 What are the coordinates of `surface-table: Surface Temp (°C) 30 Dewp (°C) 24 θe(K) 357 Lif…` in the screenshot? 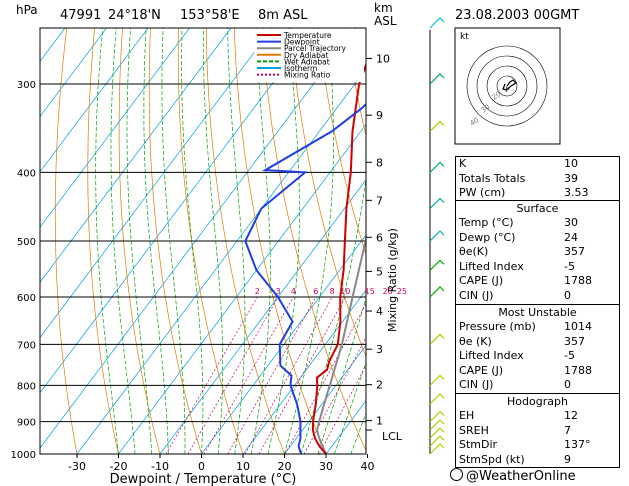 It's located at (537, 252).